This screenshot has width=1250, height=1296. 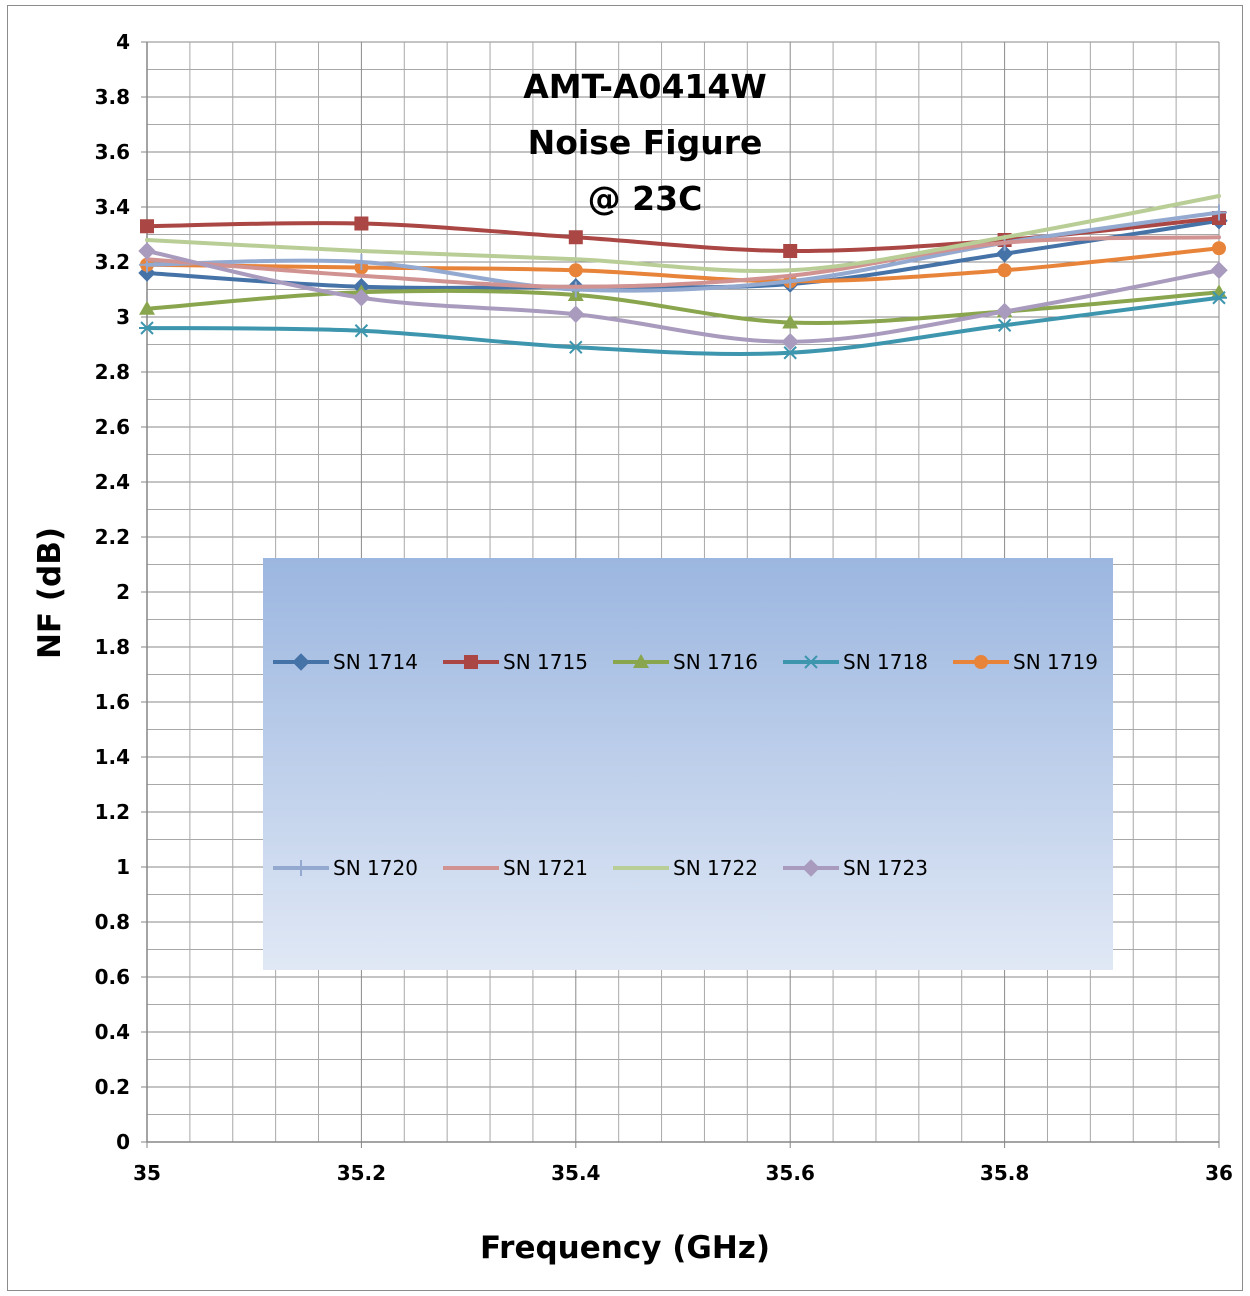 What do you see at coordinates (112, 647) in the screenshot?
I see `y-tick-label: 1.8` at bounding box center [112, 647].